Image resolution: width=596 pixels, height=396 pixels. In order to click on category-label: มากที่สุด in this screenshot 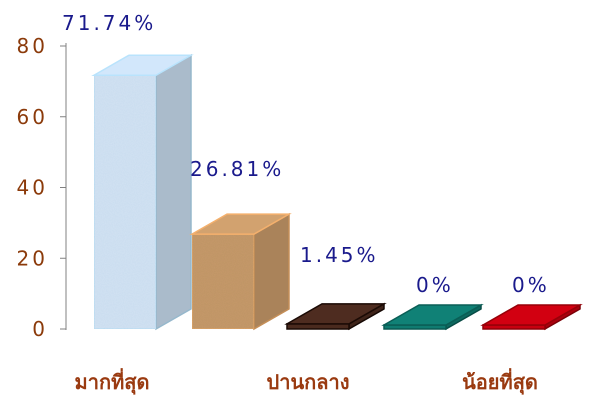, I will do `click(112, 381)`.